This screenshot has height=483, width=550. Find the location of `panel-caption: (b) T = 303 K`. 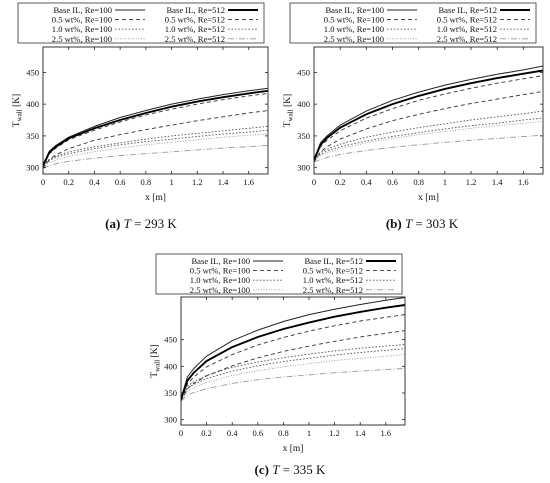

panel-caption: (b) T = 303 K is located at coordinates (422, 223).